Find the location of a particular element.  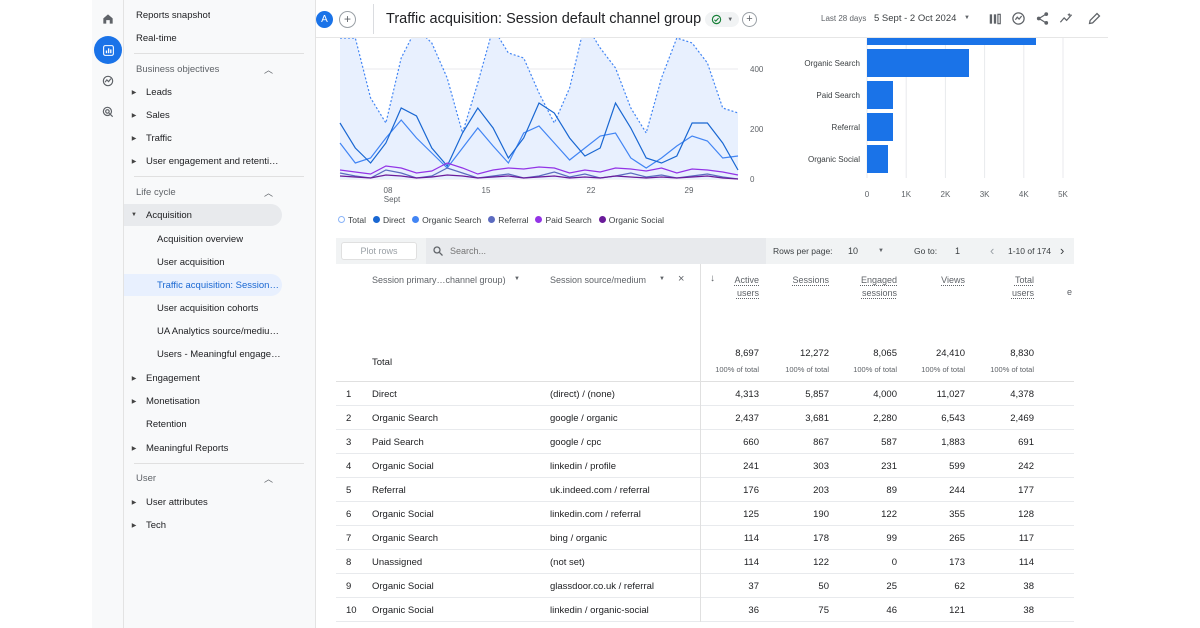

rows-per-page-select: 10 is located at coordinates (853, 251).